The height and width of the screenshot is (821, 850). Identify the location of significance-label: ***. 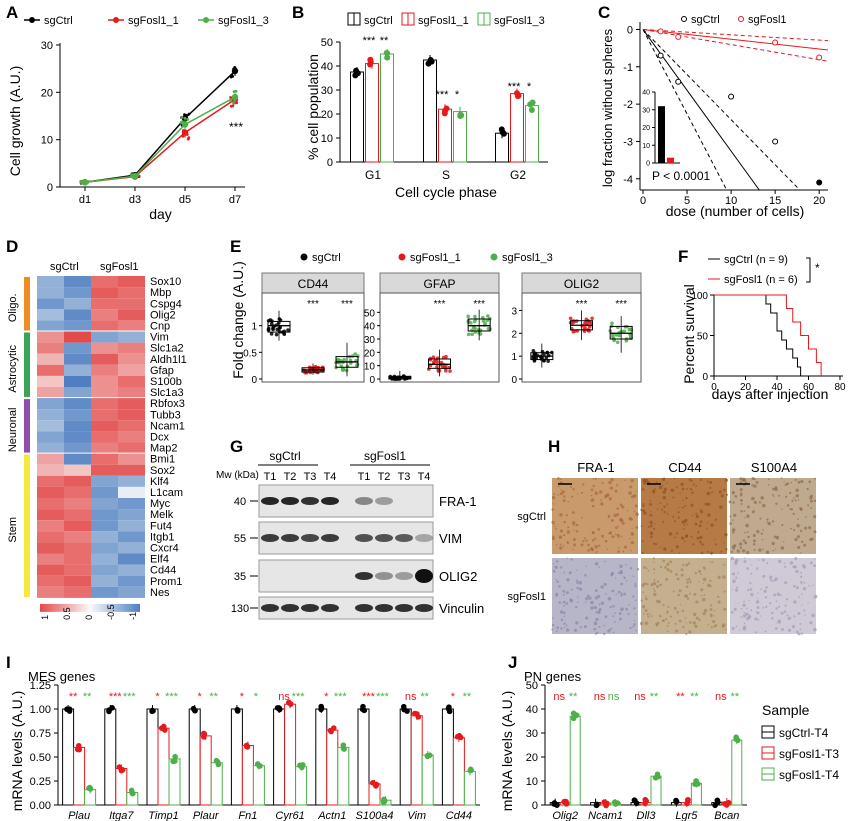
(443, 95).